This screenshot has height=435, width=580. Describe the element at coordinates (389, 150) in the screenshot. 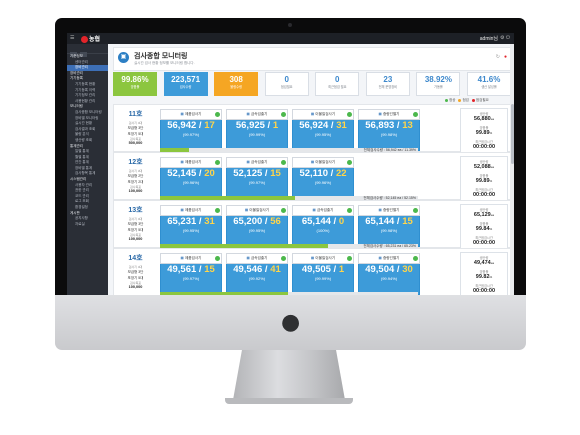

I see `progress-text: 전체검사수량 : 56,942 ea / 11.39%` at that location.